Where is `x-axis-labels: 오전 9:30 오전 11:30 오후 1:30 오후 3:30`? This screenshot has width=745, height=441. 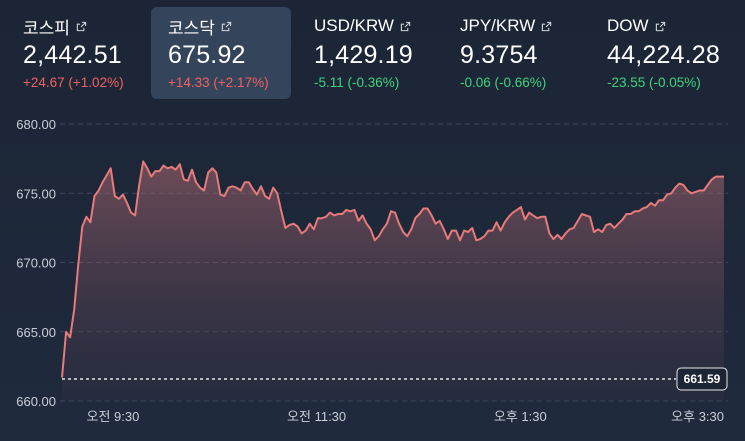
x-axis-labels: 오전 9:30 오전 11:30 오후 1:30 오후 3:30 is located at coordinates (405, 416).